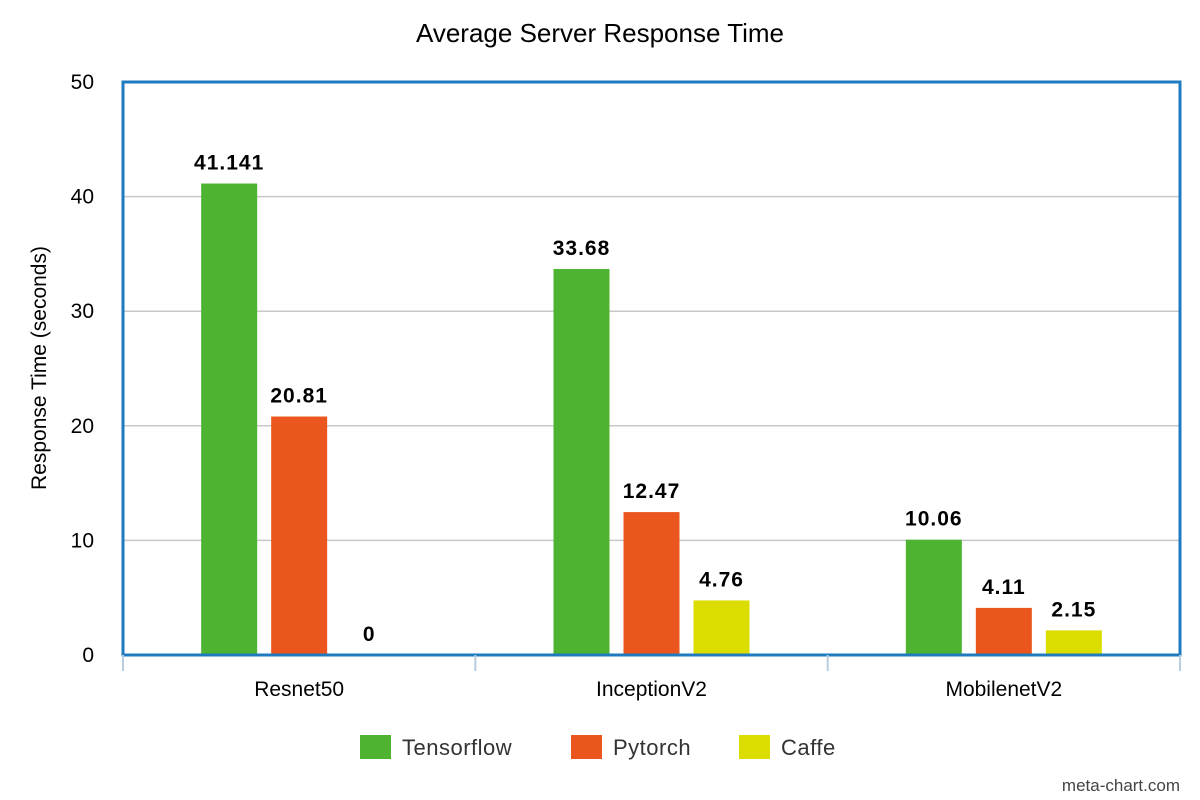 This screenshot has width=1200, height=800. I want to click on credit-text: meta-chart.com, so click(1121, 785).